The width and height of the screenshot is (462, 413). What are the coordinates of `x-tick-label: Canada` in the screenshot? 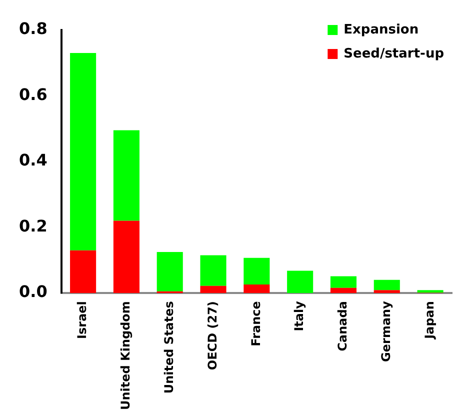 It's located at (343, 326).